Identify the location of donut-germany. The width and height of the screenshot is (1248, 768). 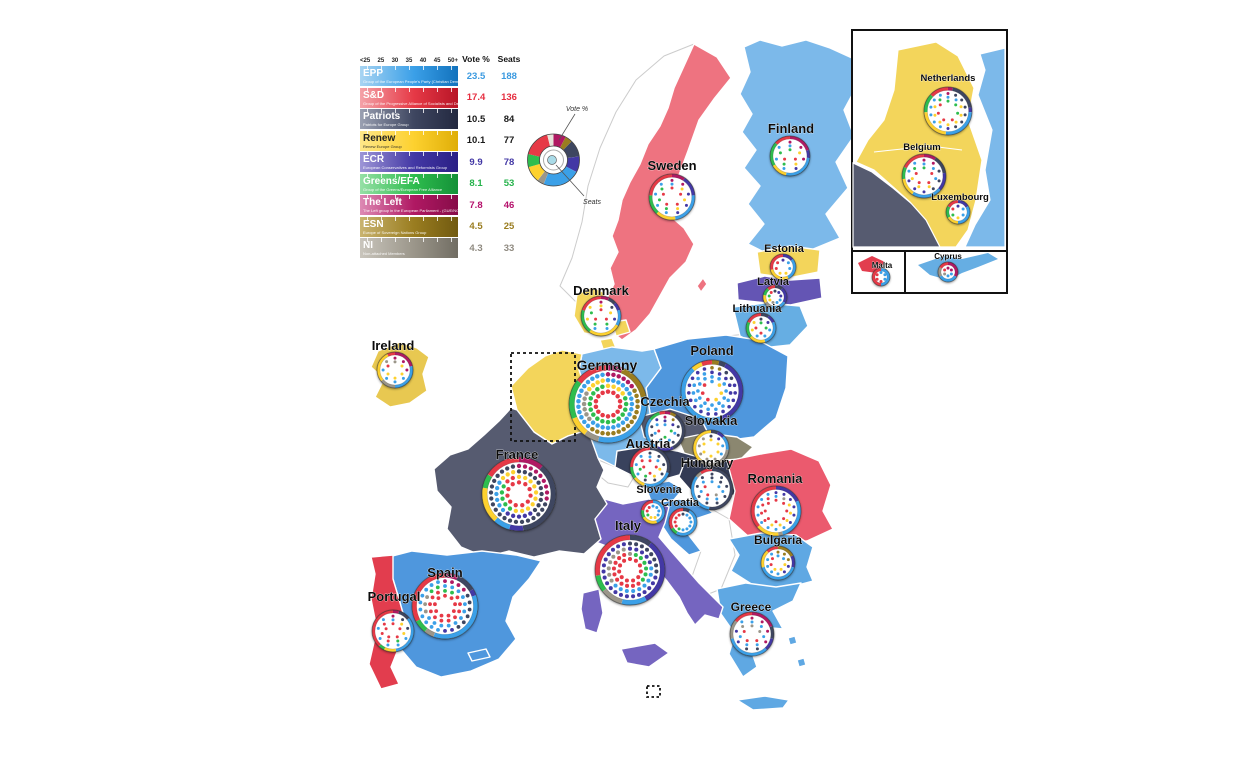
(608, 404).